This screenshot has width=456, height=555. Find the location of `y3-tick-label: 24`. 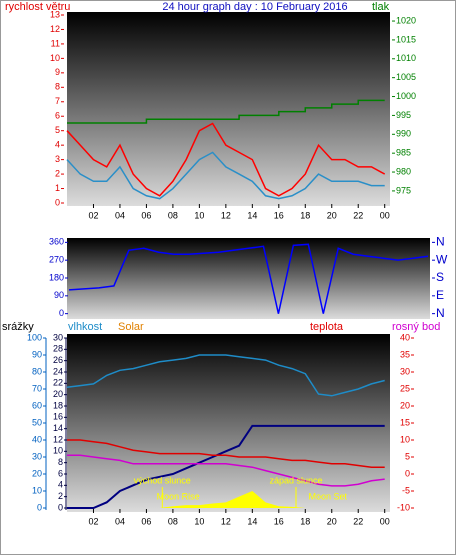

y3-tick-label: 24 is located at coordinates (58, 371).